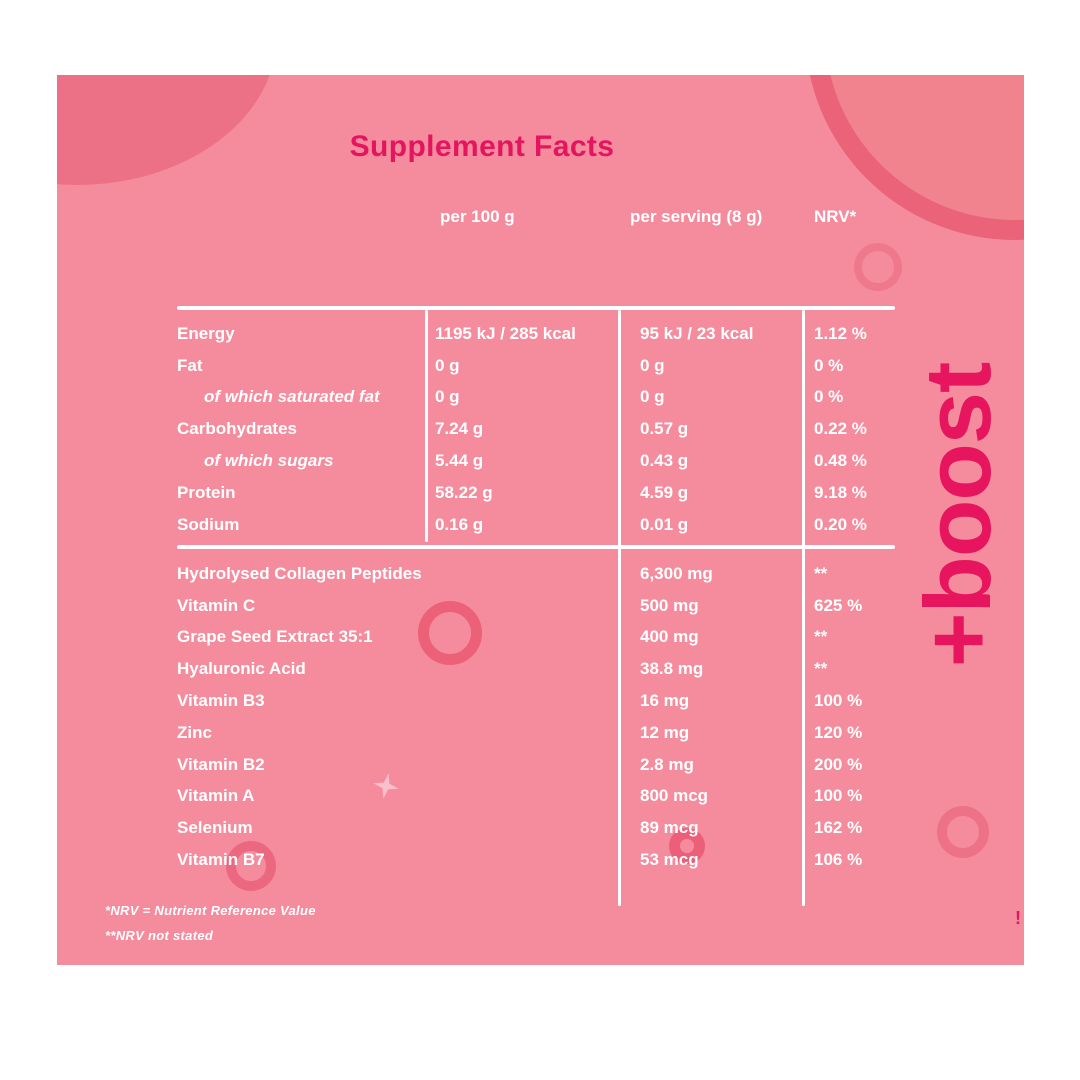 This screenshot has height=1080, width=1080. I want to click on table-cell: Vitamin B3, so click(221, 701).